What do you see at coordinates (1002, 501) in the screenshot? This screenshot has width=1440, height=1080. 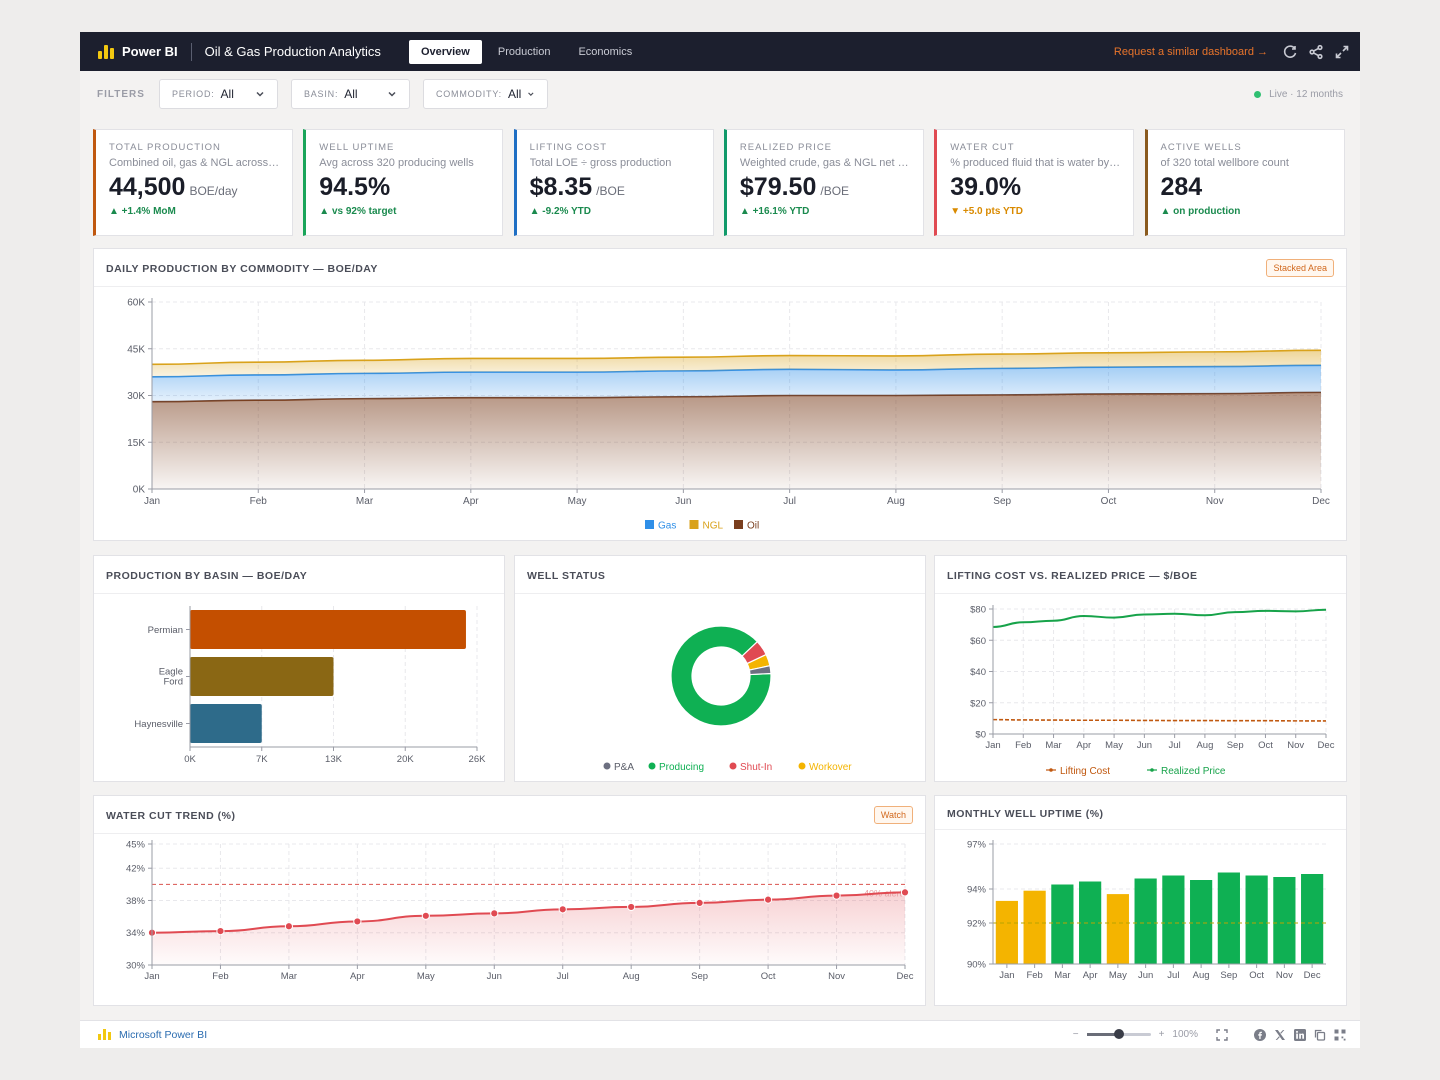 I see `x-tick-label: Sep` at bounding box center [1002, 501].